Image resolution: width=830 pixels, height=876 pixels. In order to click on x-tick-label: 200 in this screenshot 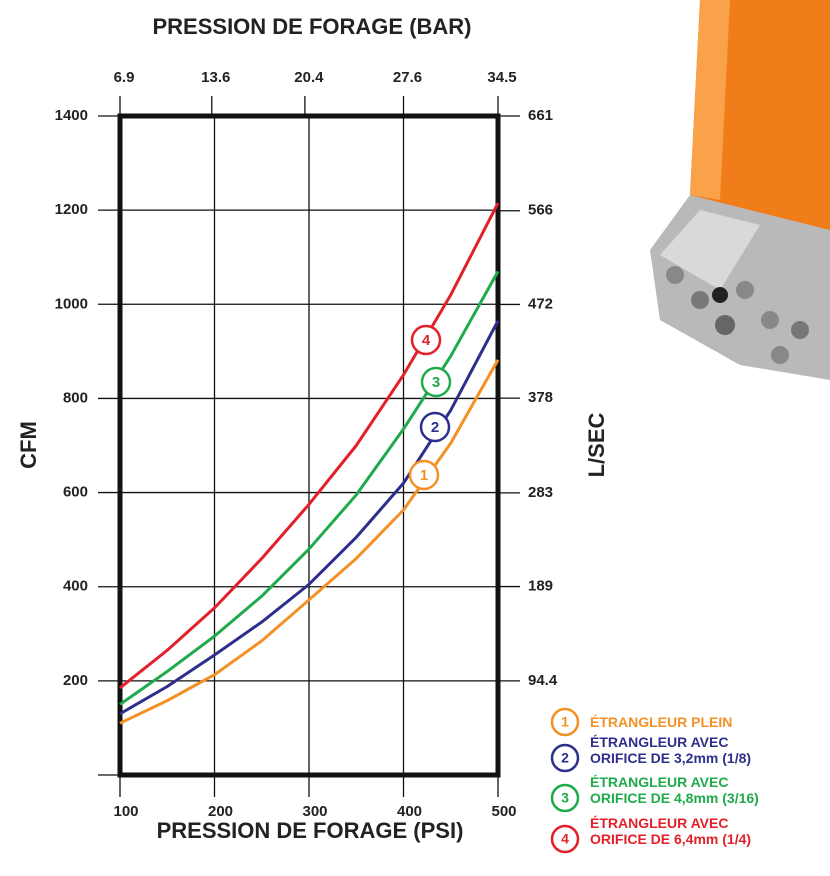, I will do `click(220, 811)`.